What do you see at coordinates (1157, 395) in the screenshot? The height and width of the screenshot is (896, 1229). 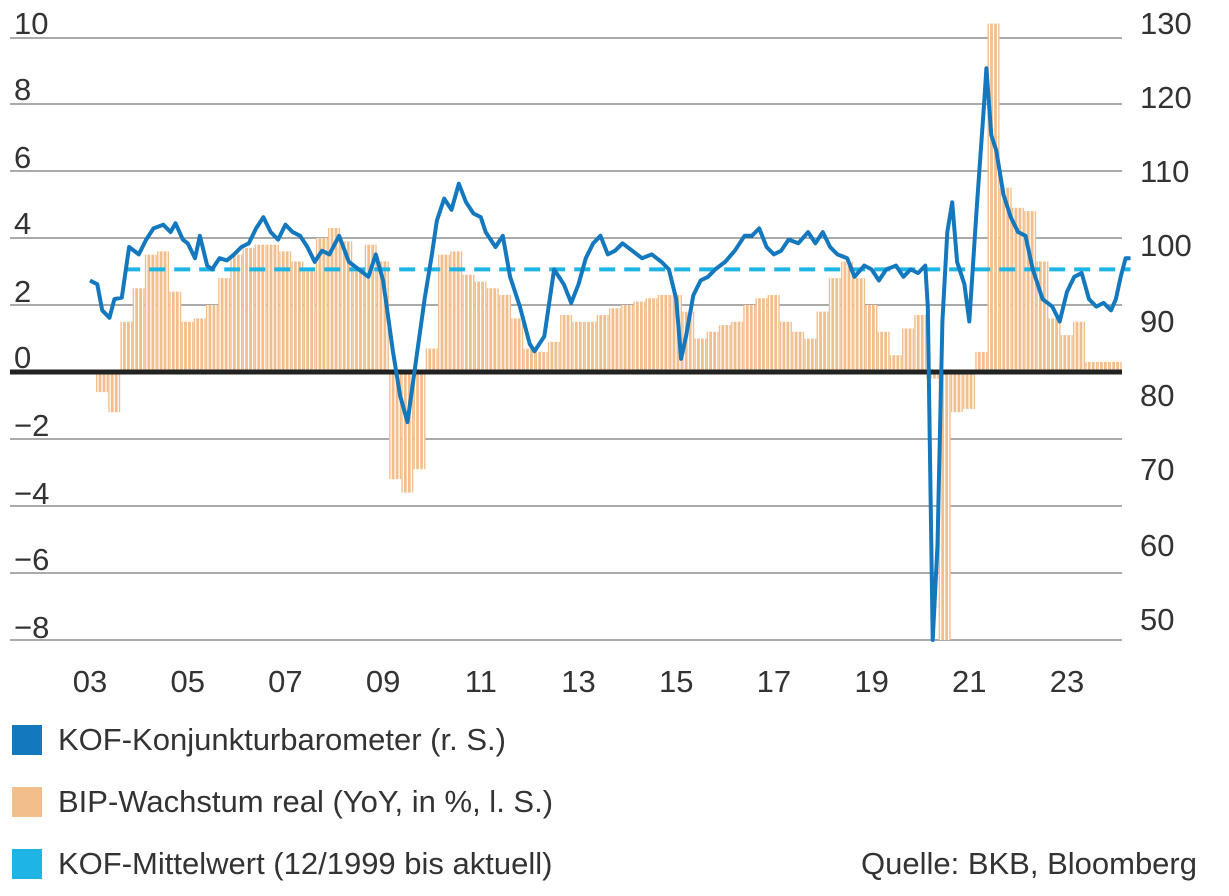 I see `right-tick-label: 80` at bounding box center [1157, 395].